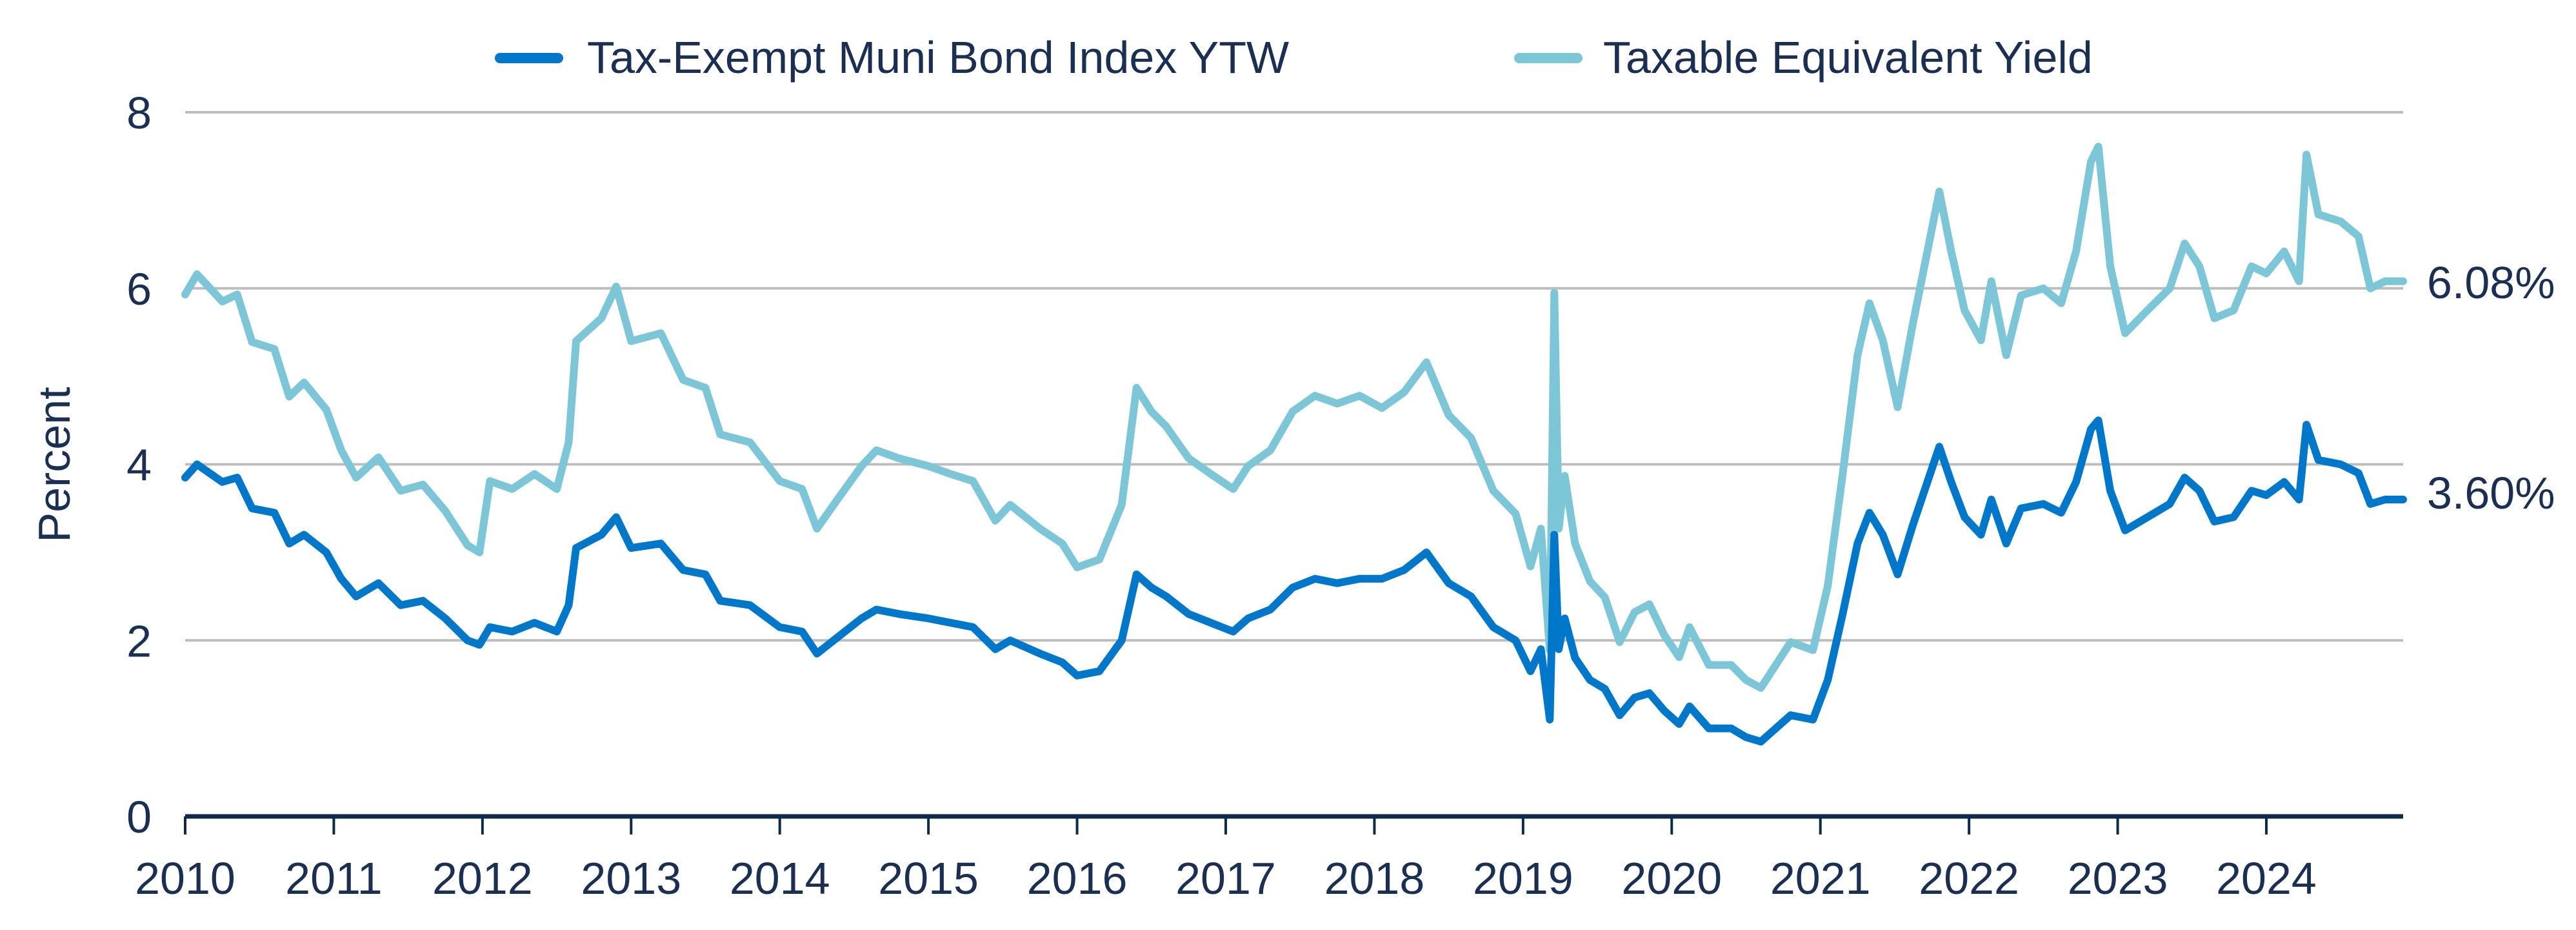  I want to click on x-tick-label: 2016, so click(1077, 879).